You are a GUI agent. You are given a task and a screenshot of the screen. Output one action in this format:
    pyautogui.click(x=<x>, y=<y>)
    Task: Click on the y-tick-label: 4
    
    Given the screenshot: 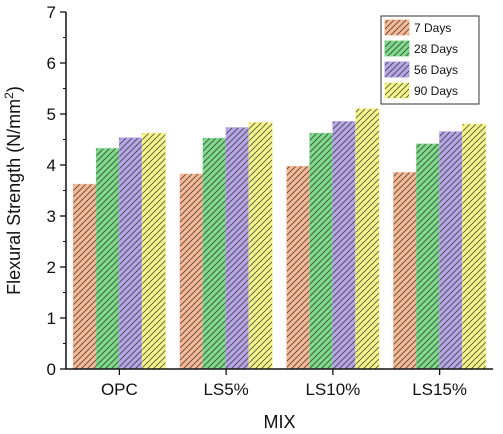 What is the action you would take?
    pyautogui.click(x=51, y=165)
    